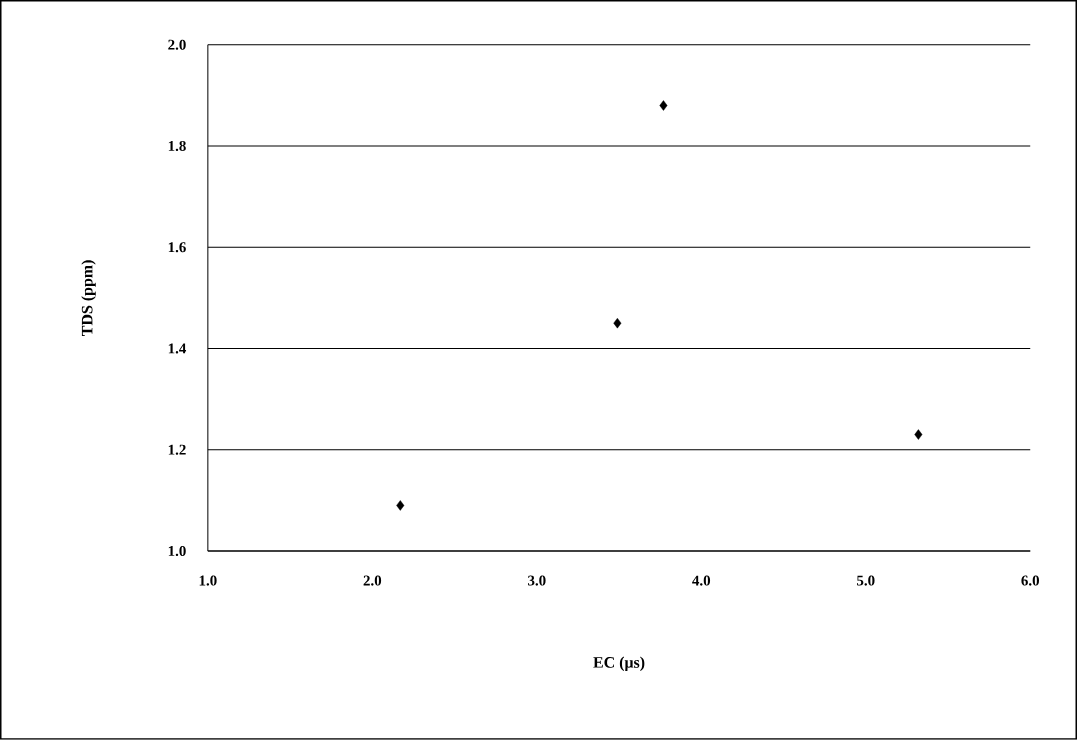  What do you see at coordinates (88, 298) in the screenshot?
I see `y-axis-title: TDS (ppm)` at bounding box center [88, 298].